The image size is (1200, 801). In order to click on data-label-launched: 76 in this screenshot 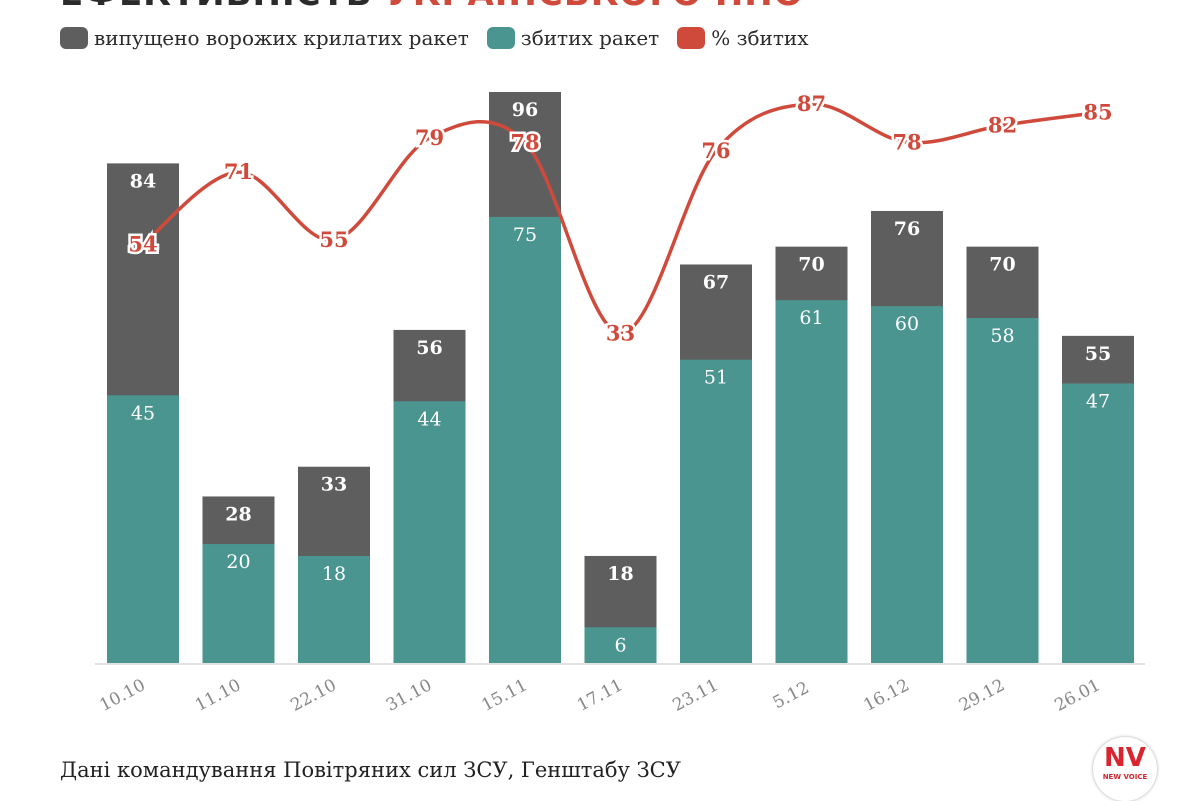, I will do `click(907, 229)`.